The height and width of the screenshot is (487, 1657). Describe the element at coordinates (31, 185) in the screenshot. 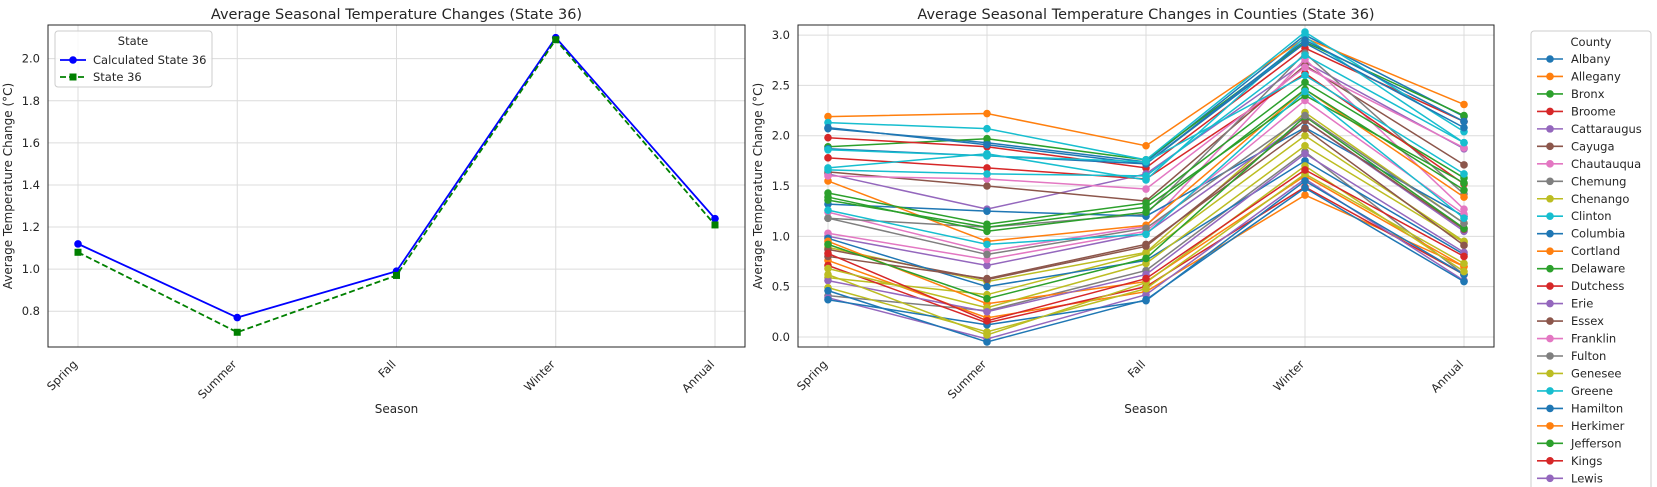

I see `y-tick-label: 1.4` at that location.